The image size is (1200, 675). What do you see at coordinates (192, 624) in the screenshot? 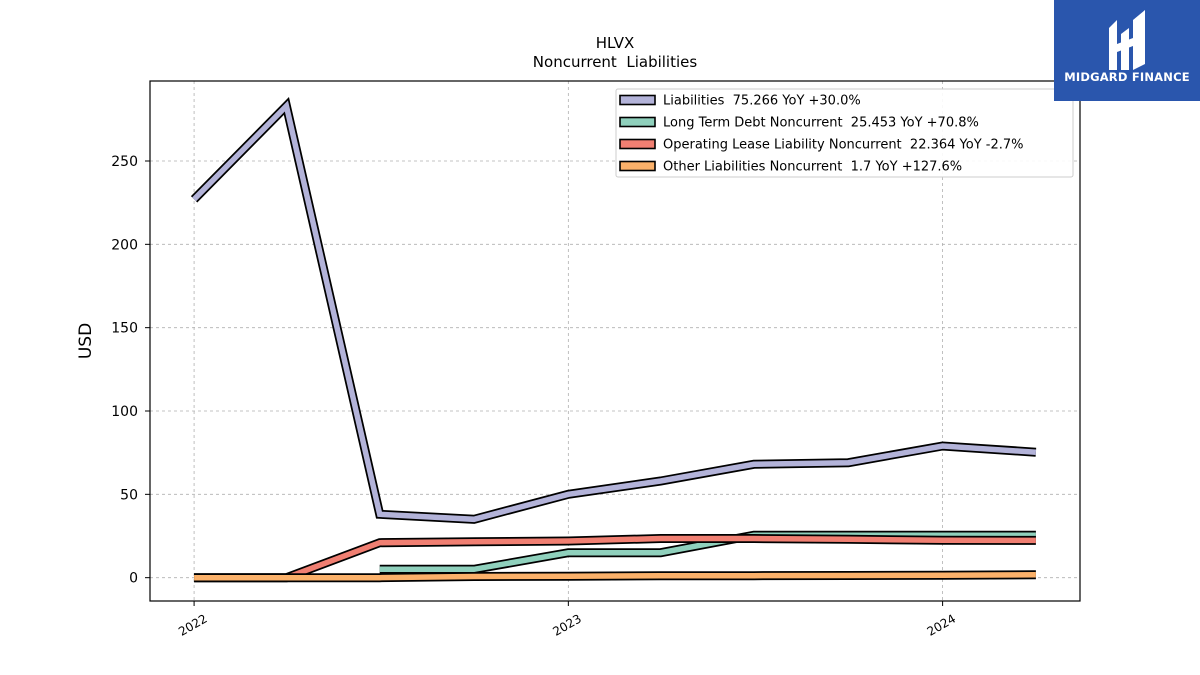
I see `x-tick-label: 2022` at bounding box center [192, 624].